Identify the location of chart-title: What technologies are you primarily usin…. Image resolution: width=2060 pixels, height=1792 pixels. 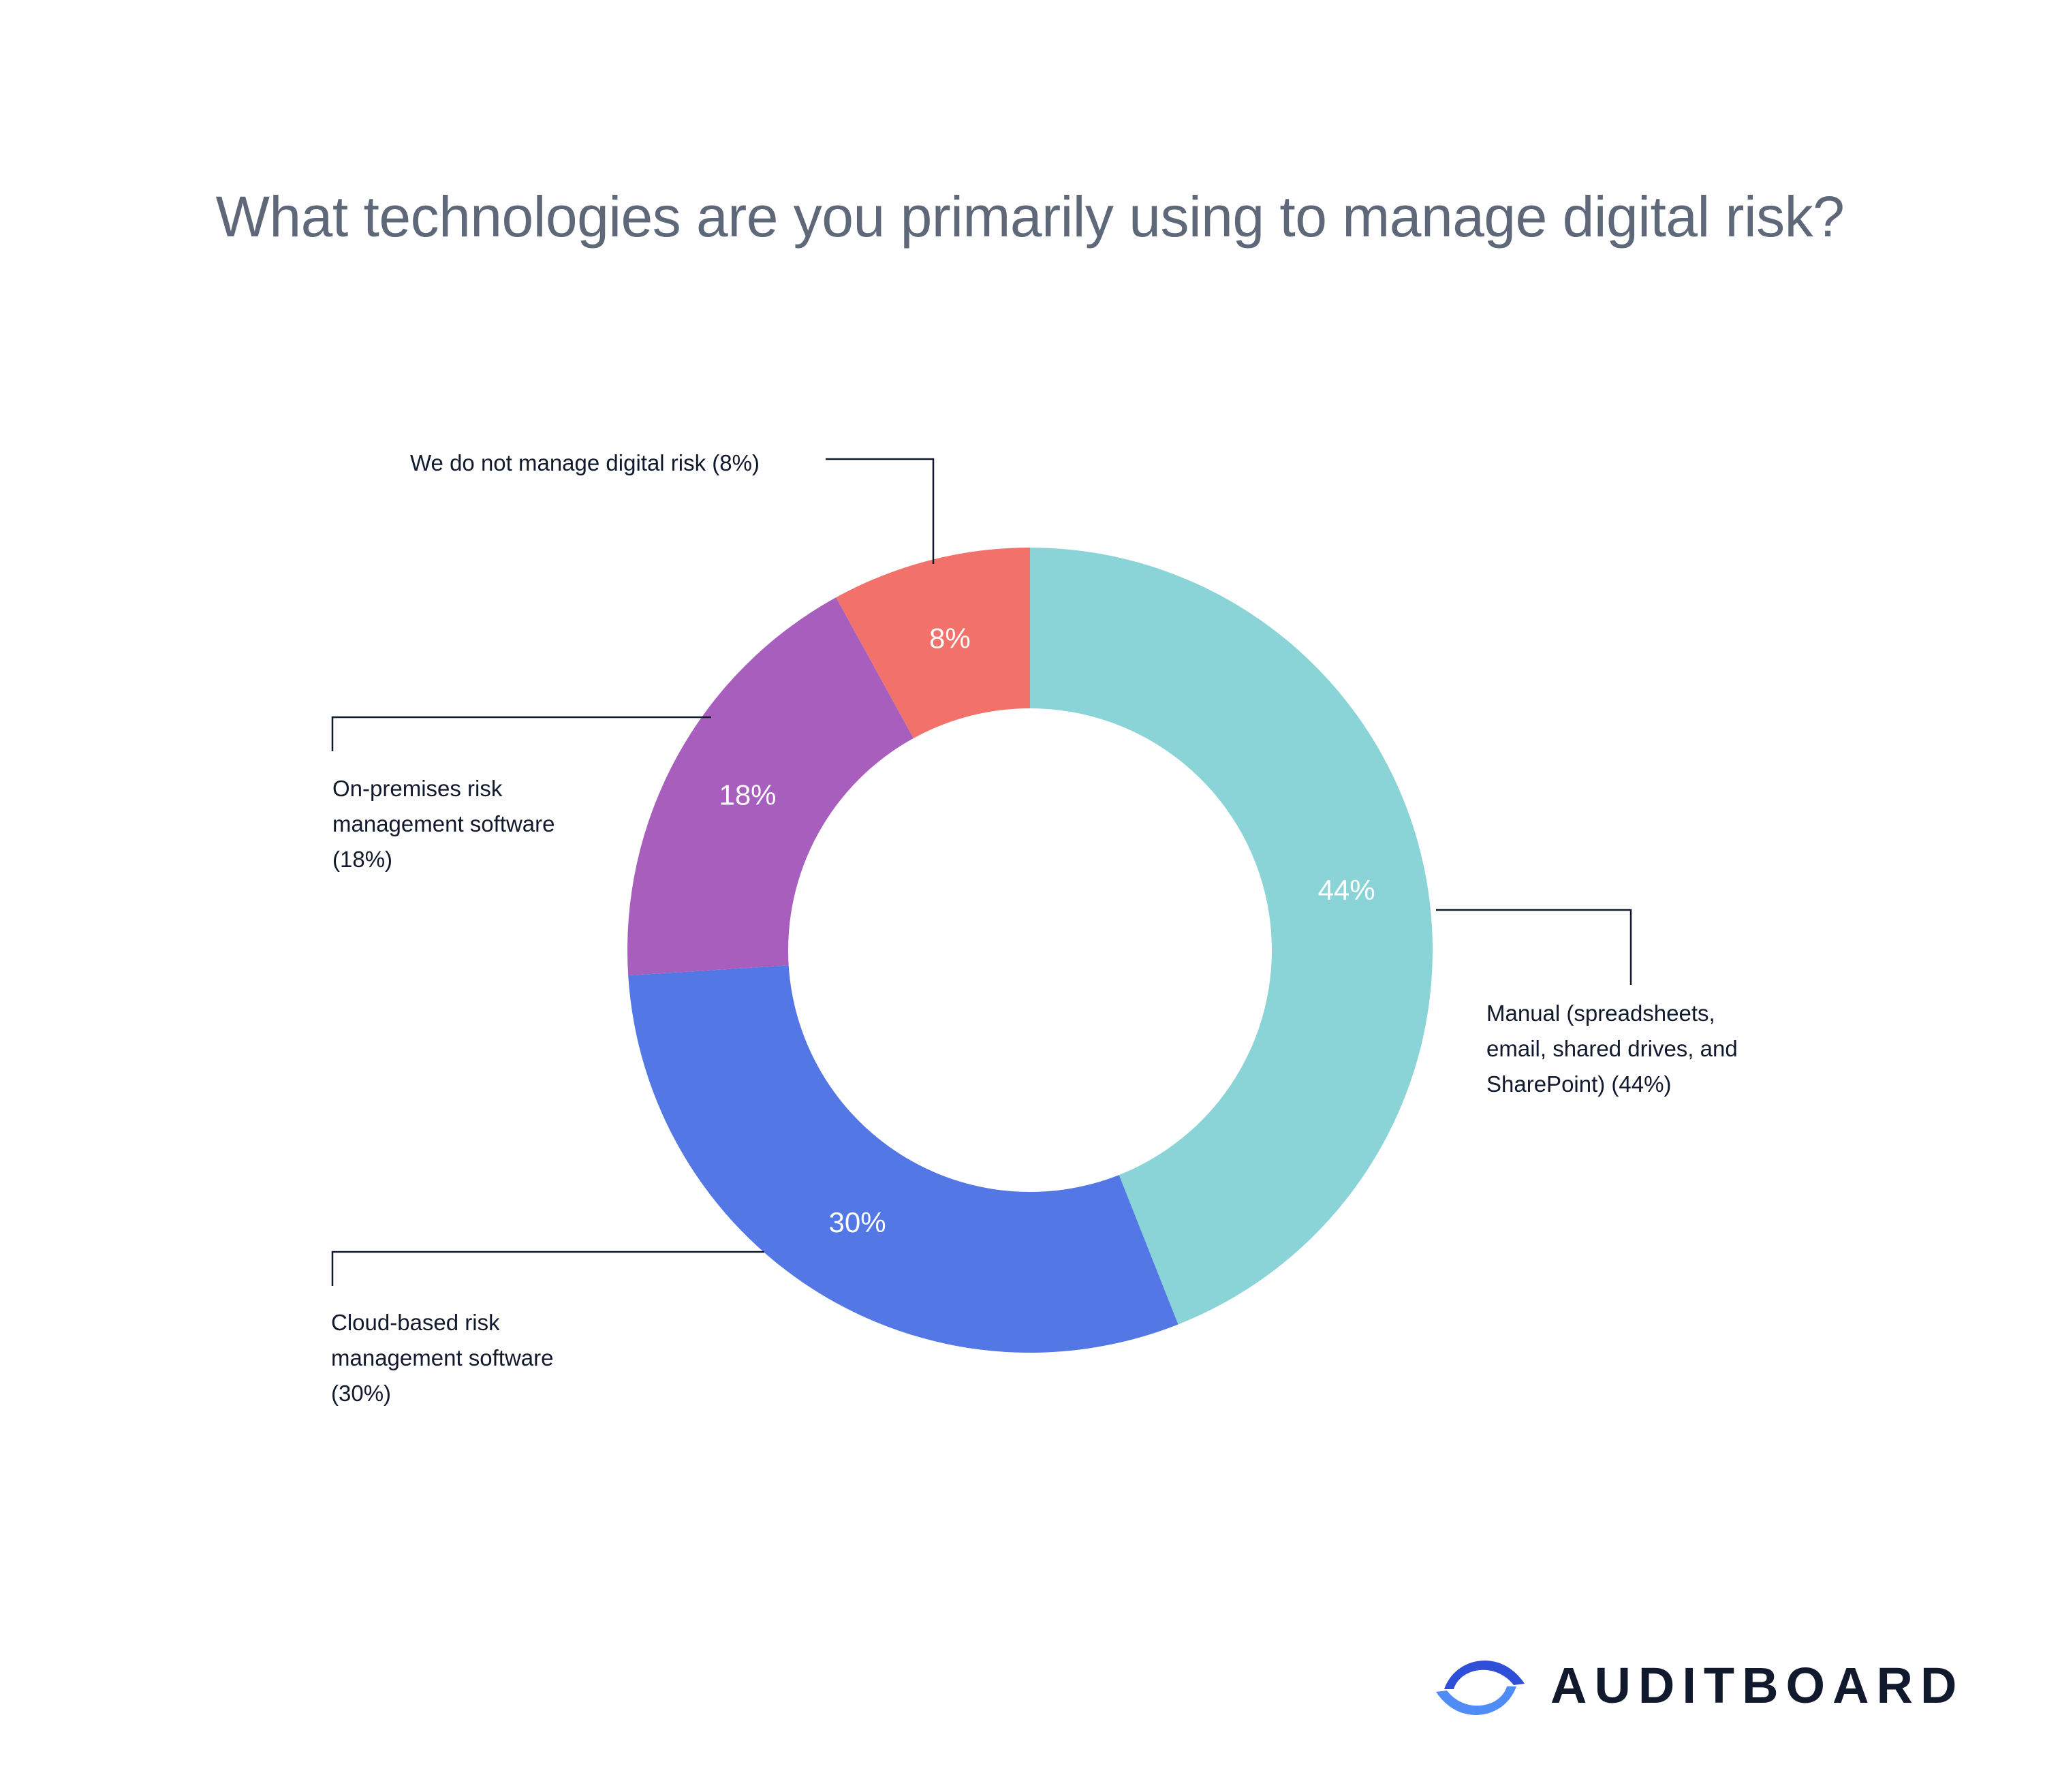
(1030, 217).